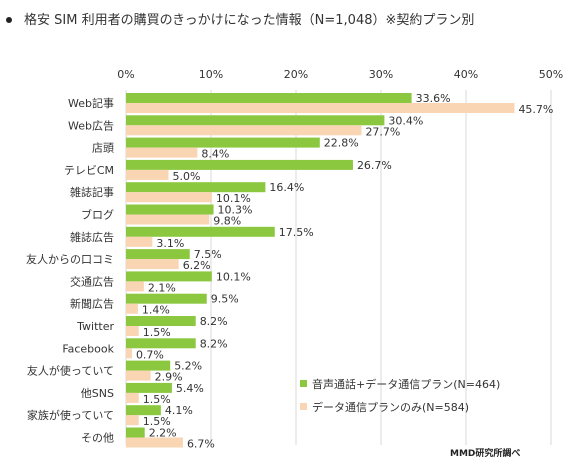  What do you see at coordinates (163, 433) in the screenshot?
I see `data-label-voice-plan: 2.2%` at bounding box center [163, 433].